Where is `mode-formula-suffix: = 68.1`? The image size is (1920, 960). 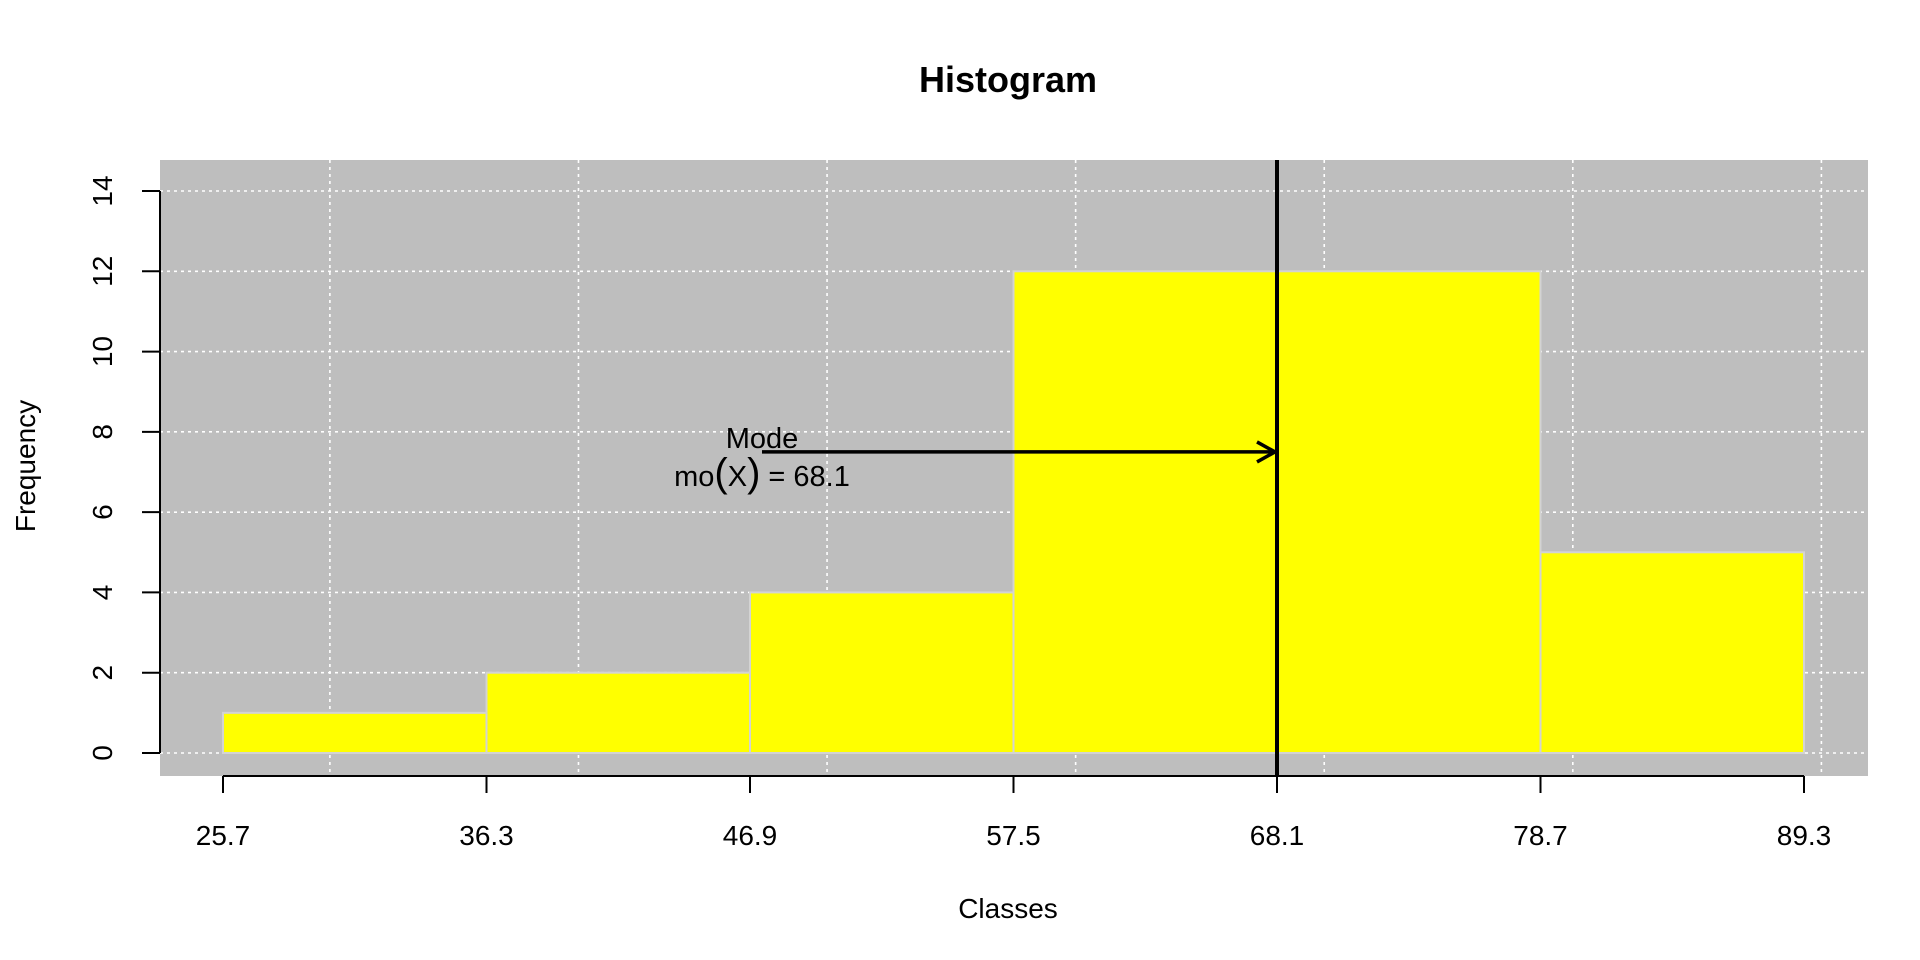
mode-formula-suffix: = 68.1 is located at coordinates (808, 477).